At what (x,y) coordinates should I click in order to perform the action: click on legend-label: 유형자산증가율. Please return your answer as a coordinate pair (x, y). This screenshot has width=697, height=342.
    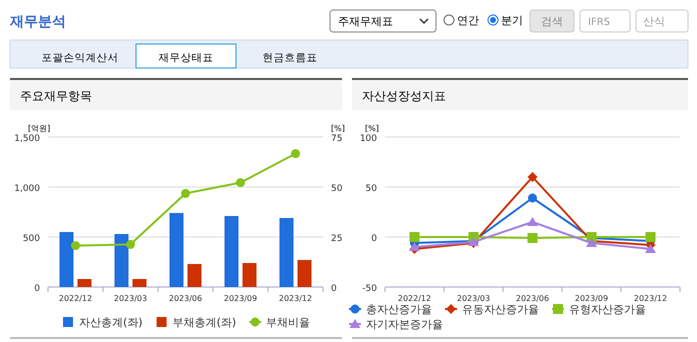
    Looking at the image, I should click on (607, 309).